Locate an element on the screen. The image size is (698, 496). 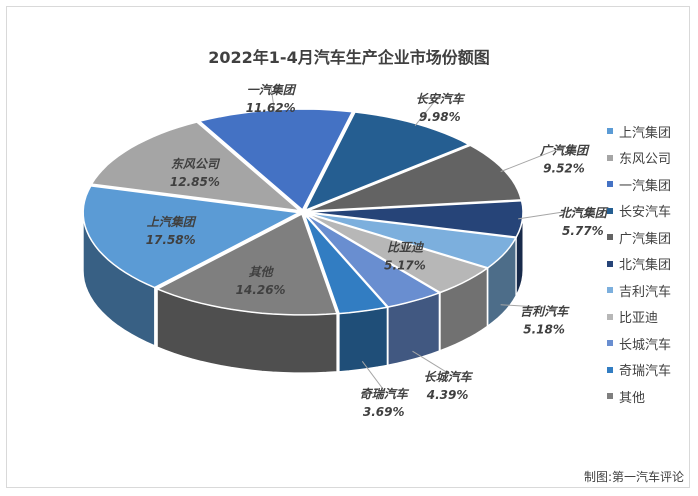
slice-label-value-一汽集团: 11.62% is located at coordinates (271, 108).